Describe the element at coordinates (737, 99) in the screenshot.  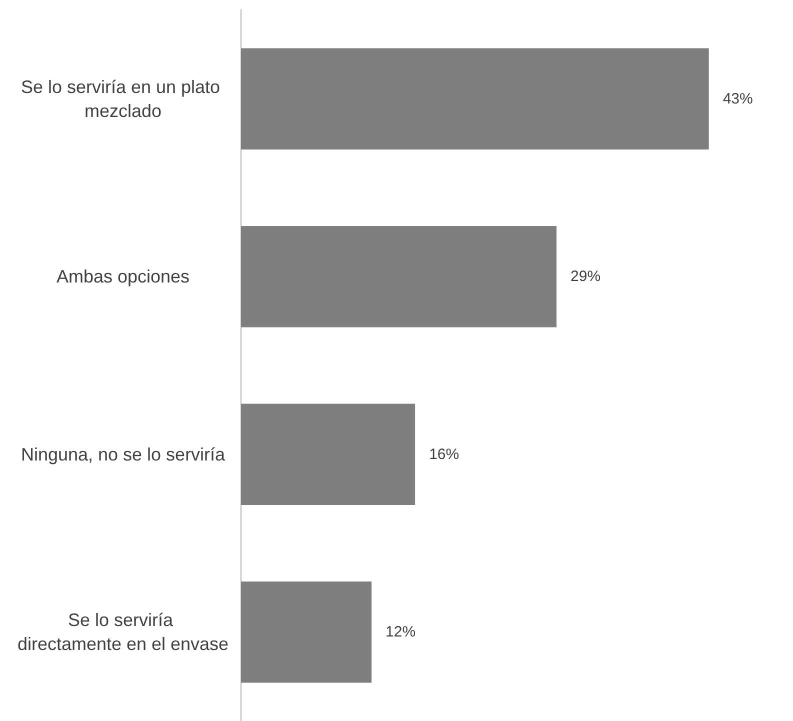
I see `data-label: 43%` at that location.